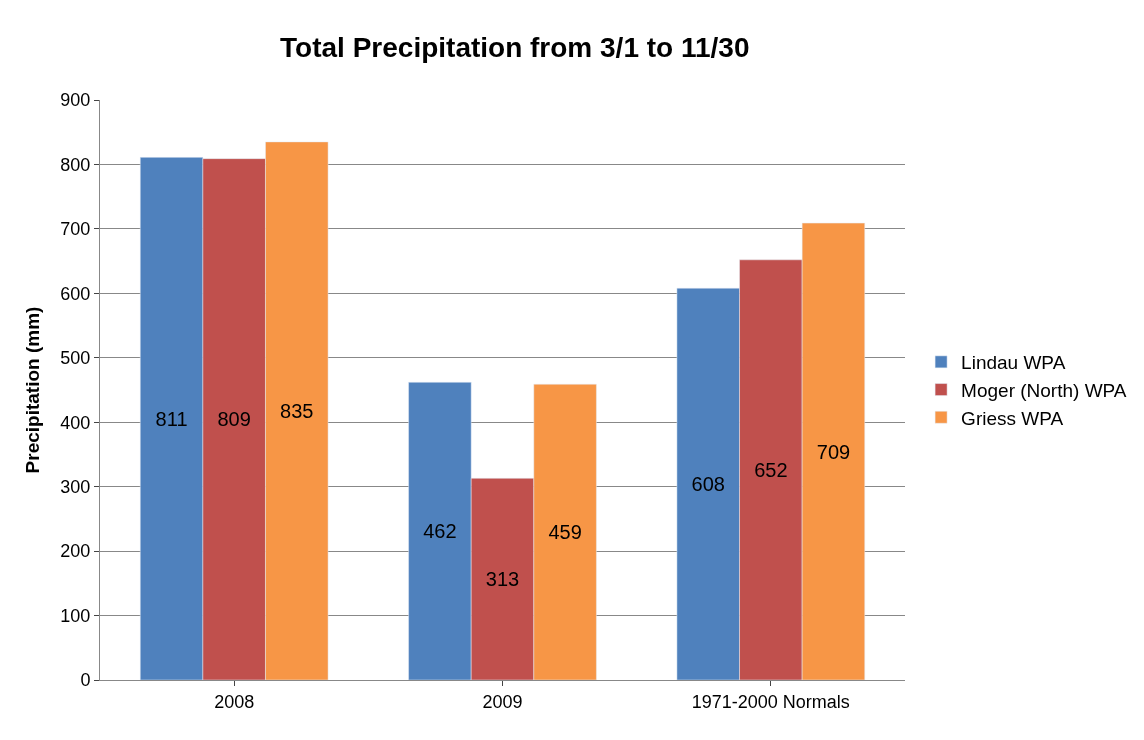 The image size is (1144, 740). I want to click on y-tick-label: 600, so click(75, 293).